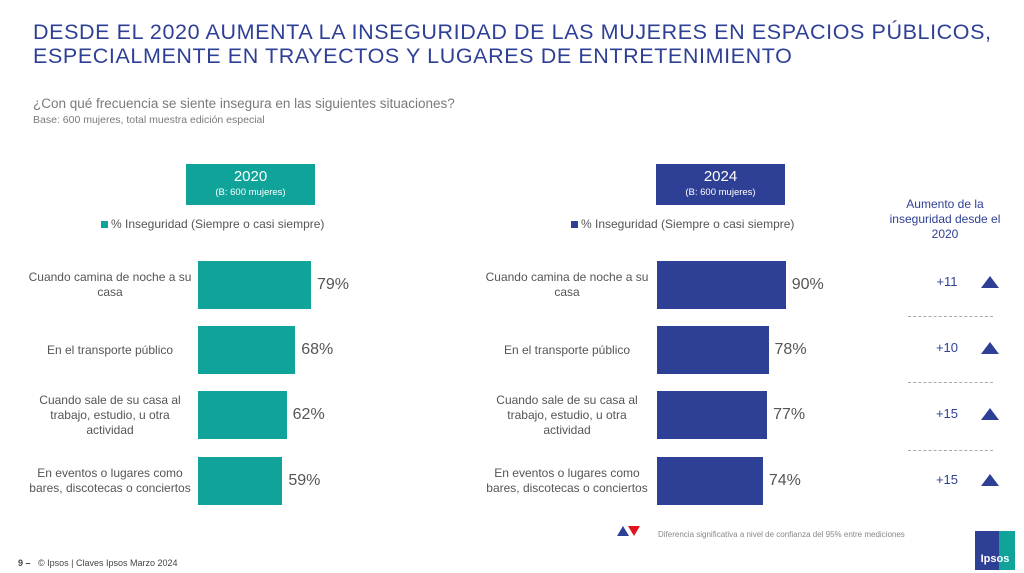  I want to click on year-label: 2024, so click(720, 176).